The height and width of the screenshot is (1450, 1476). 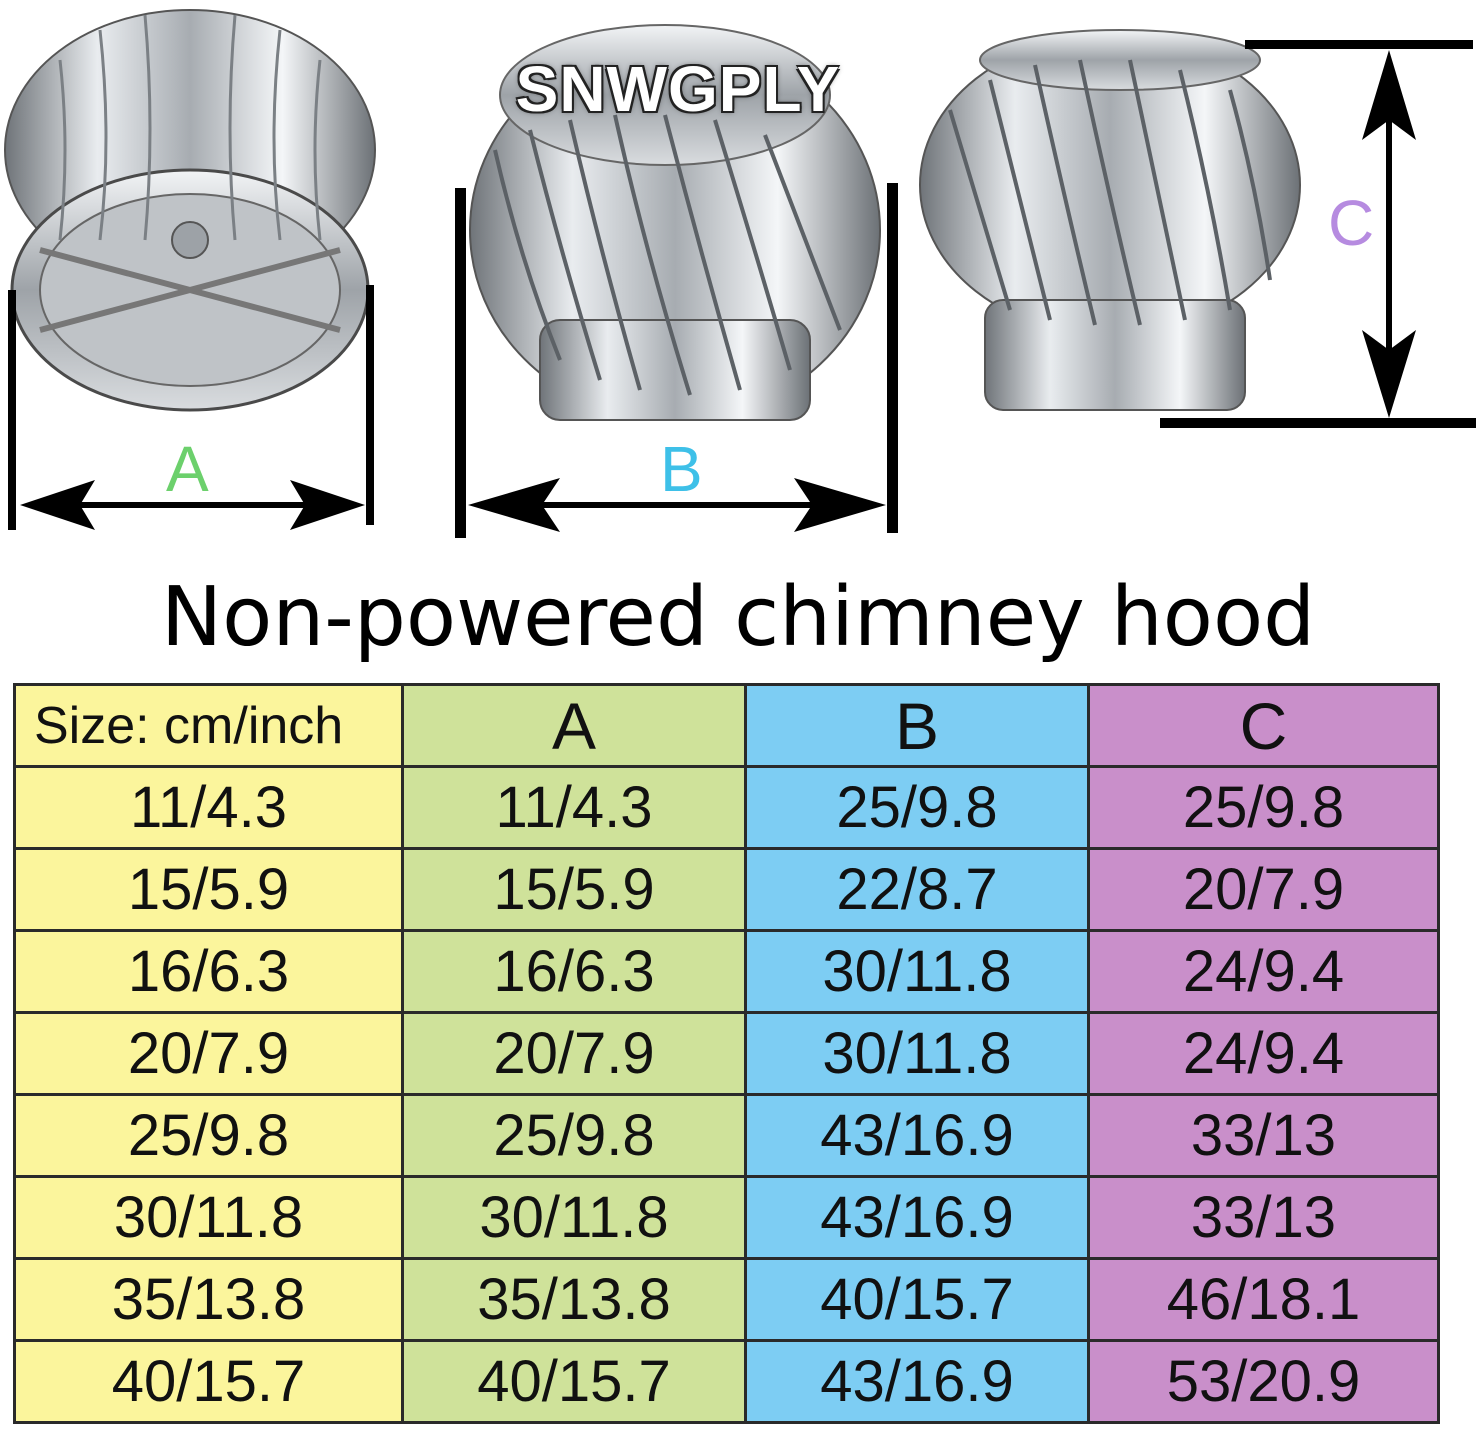 What do you see at coordinates (1318, 234) in the screenshot?
I see `dimension-c-marker` at bounding box center [1318, 234].